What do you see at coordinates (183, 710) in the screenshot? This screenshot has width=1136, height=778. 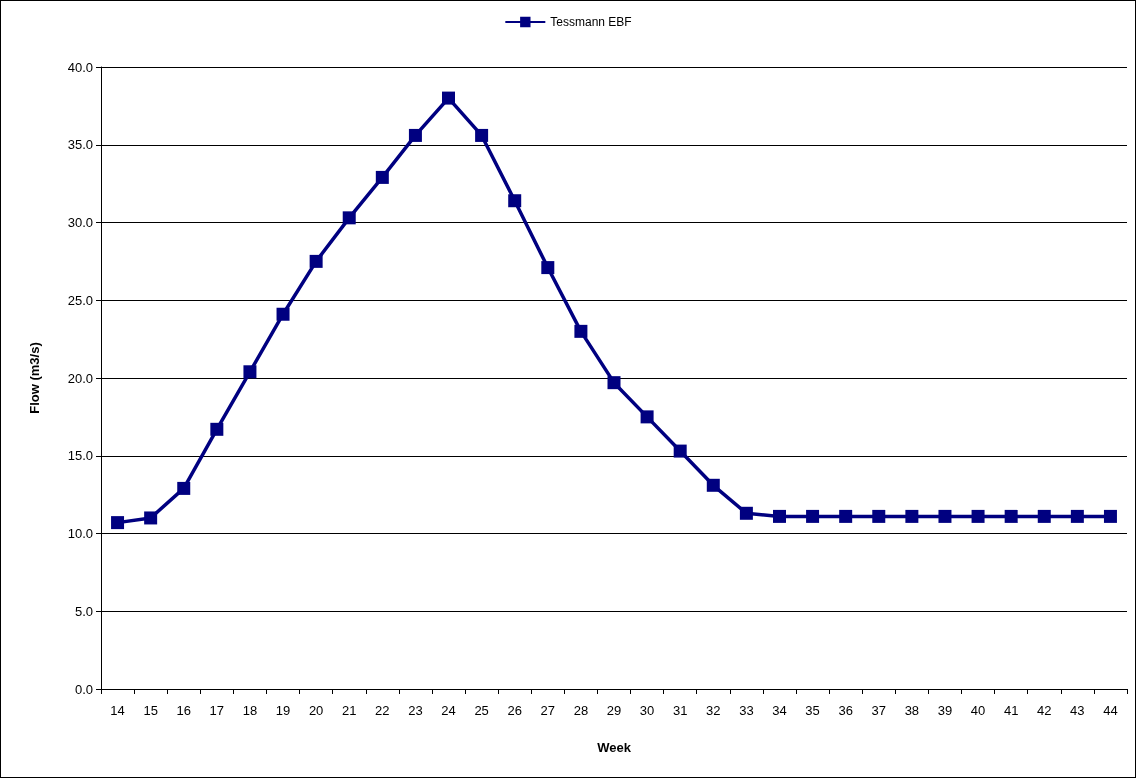 I see `x-tick-label: 16` at bounding box center [183, 710].